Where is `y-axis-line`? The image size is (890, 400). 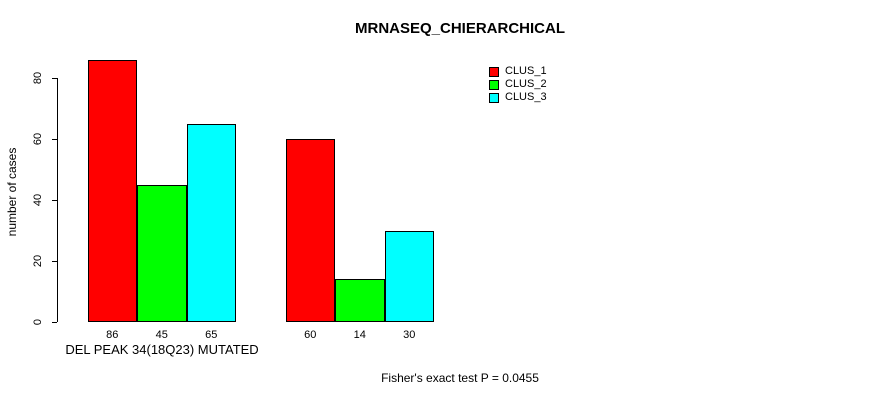
y-axis-line is located at coordinates (57, 200).